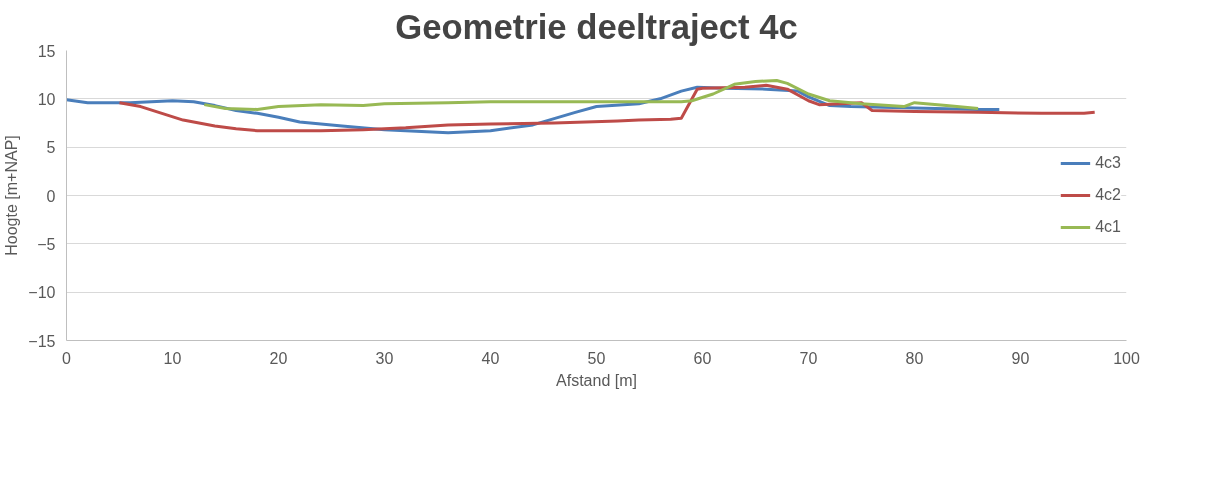  What do you see at coordinates (46, 51) in the screenshot?
I see `y-tick-label: 15` at bounding box center [46, 51].